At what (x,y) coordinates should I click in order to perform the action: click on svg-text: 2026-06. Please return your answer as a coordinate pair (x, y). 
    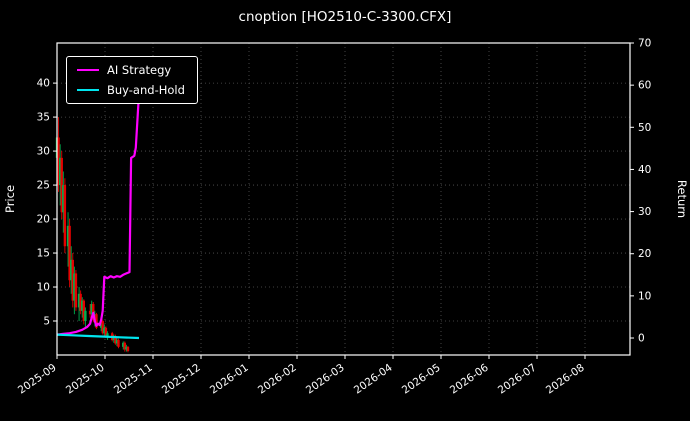
    Looking at the image, I should click on (469, 378).